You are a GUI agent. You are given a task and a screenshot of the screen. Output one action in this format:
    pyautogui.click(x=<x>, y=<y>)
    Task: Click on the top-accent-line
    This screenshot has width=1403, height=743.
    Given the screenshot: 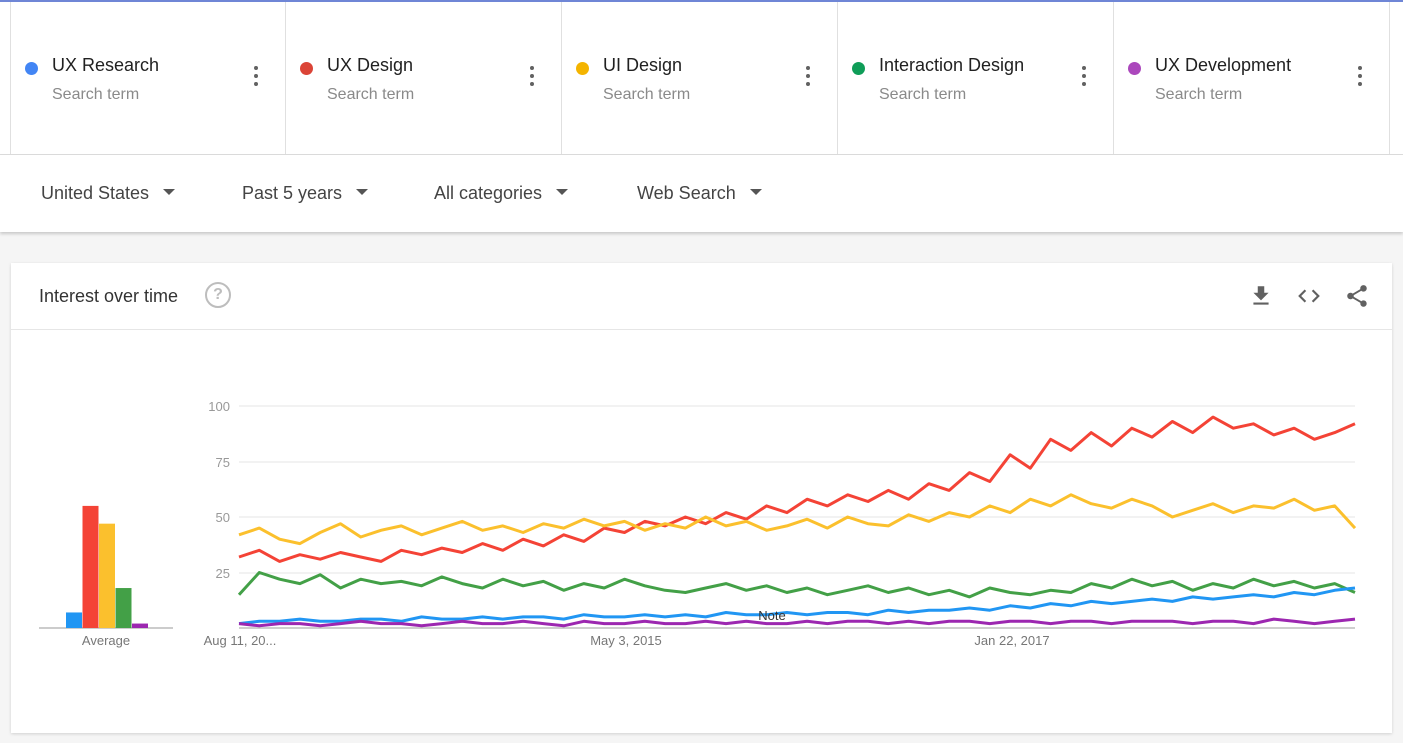 What is the action you would take?
    pyautogui.click(x=701, y=1)
    